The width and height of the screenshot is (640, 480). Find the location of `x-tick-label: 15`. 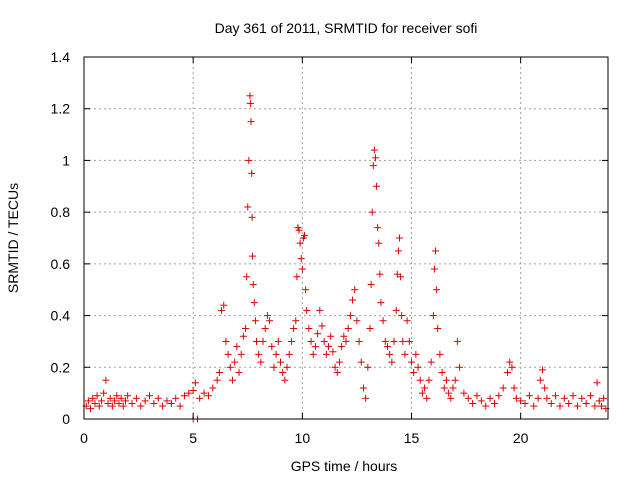

x-tick-label: 15 is located at coordinates (412, 438).